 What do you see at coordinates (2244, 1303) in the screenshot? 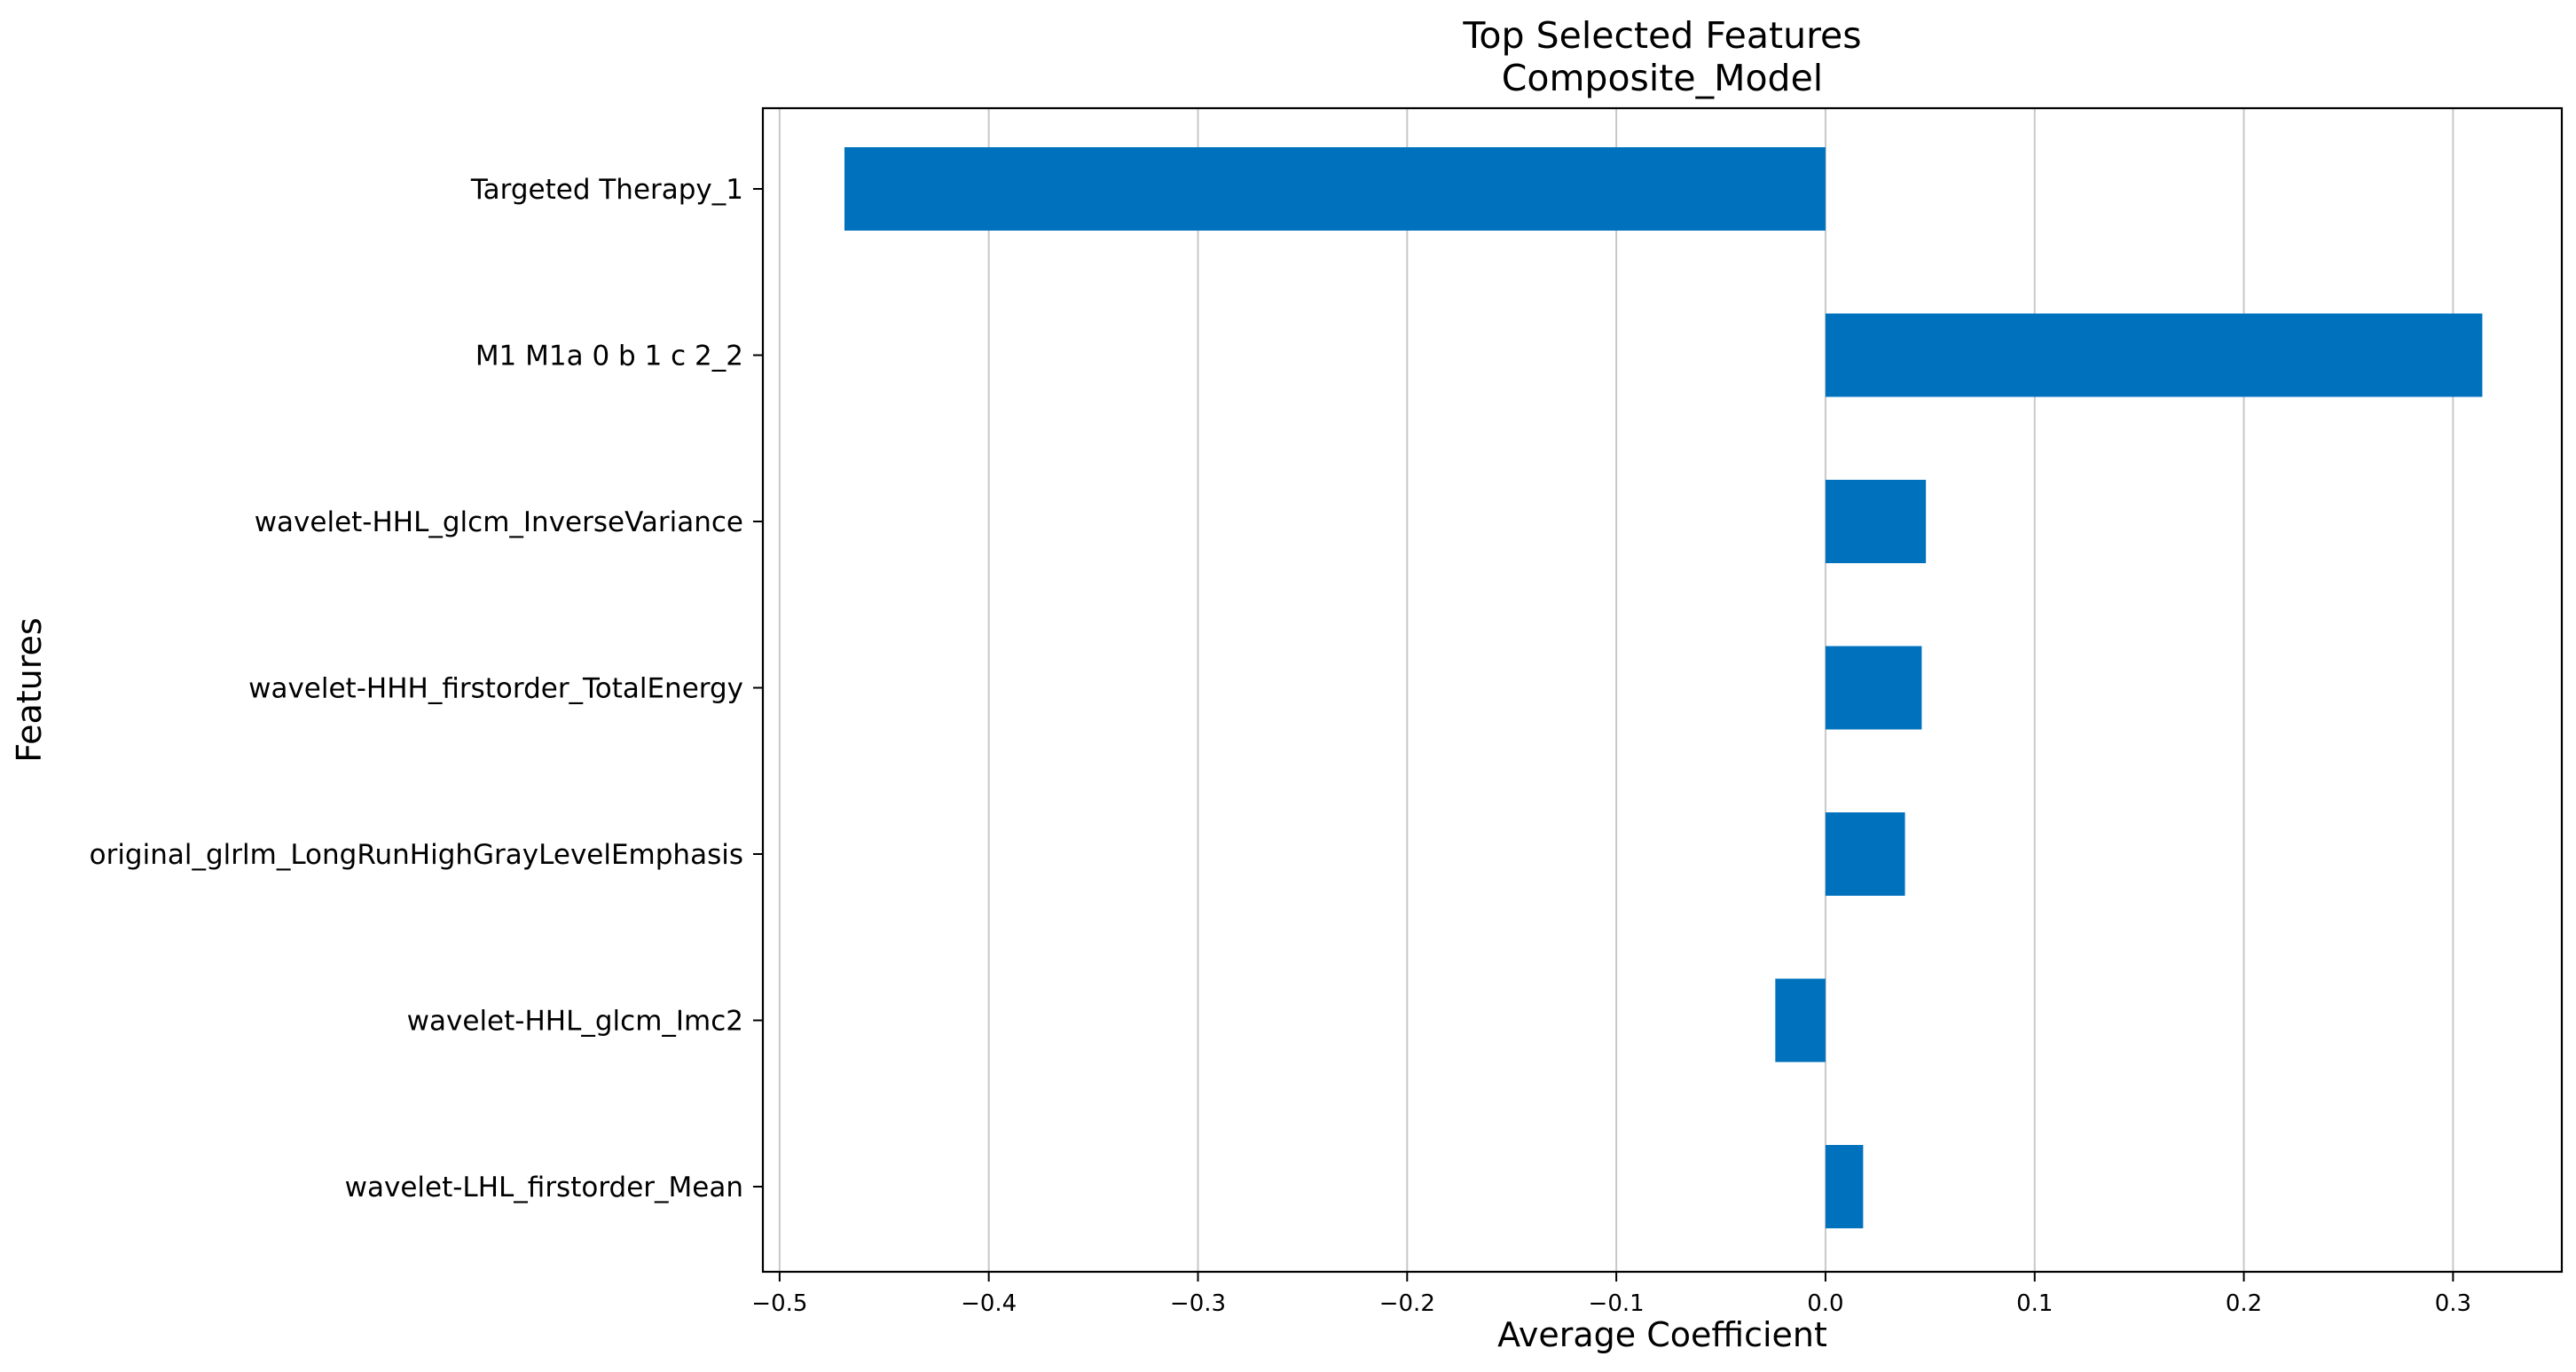
I see `x-tick-label: 0.2` at bounding box center [2244, 1303].